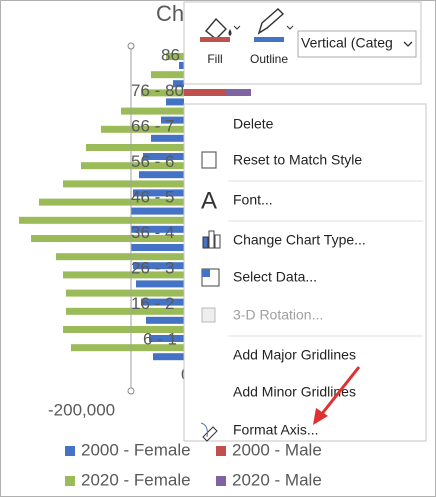 The image size is (436, 497). Describe the element at coordinates (320, 416) in the screenshot. I see `annotation-arrowhead` at that location.